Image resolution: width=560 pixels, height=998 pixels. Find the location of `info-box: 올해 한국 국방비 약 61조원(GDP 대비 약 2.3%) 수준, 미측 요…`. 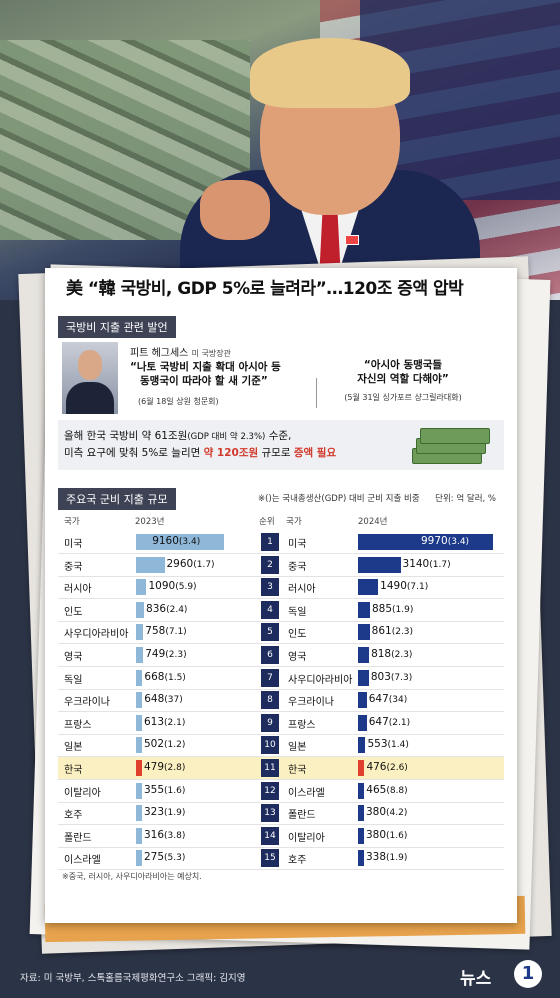

info-box: 올해 한국 국방비 약 61조원(GDP 대비 약 2.3%) 수준, 미측 요… is located at coordinates (281, 445).